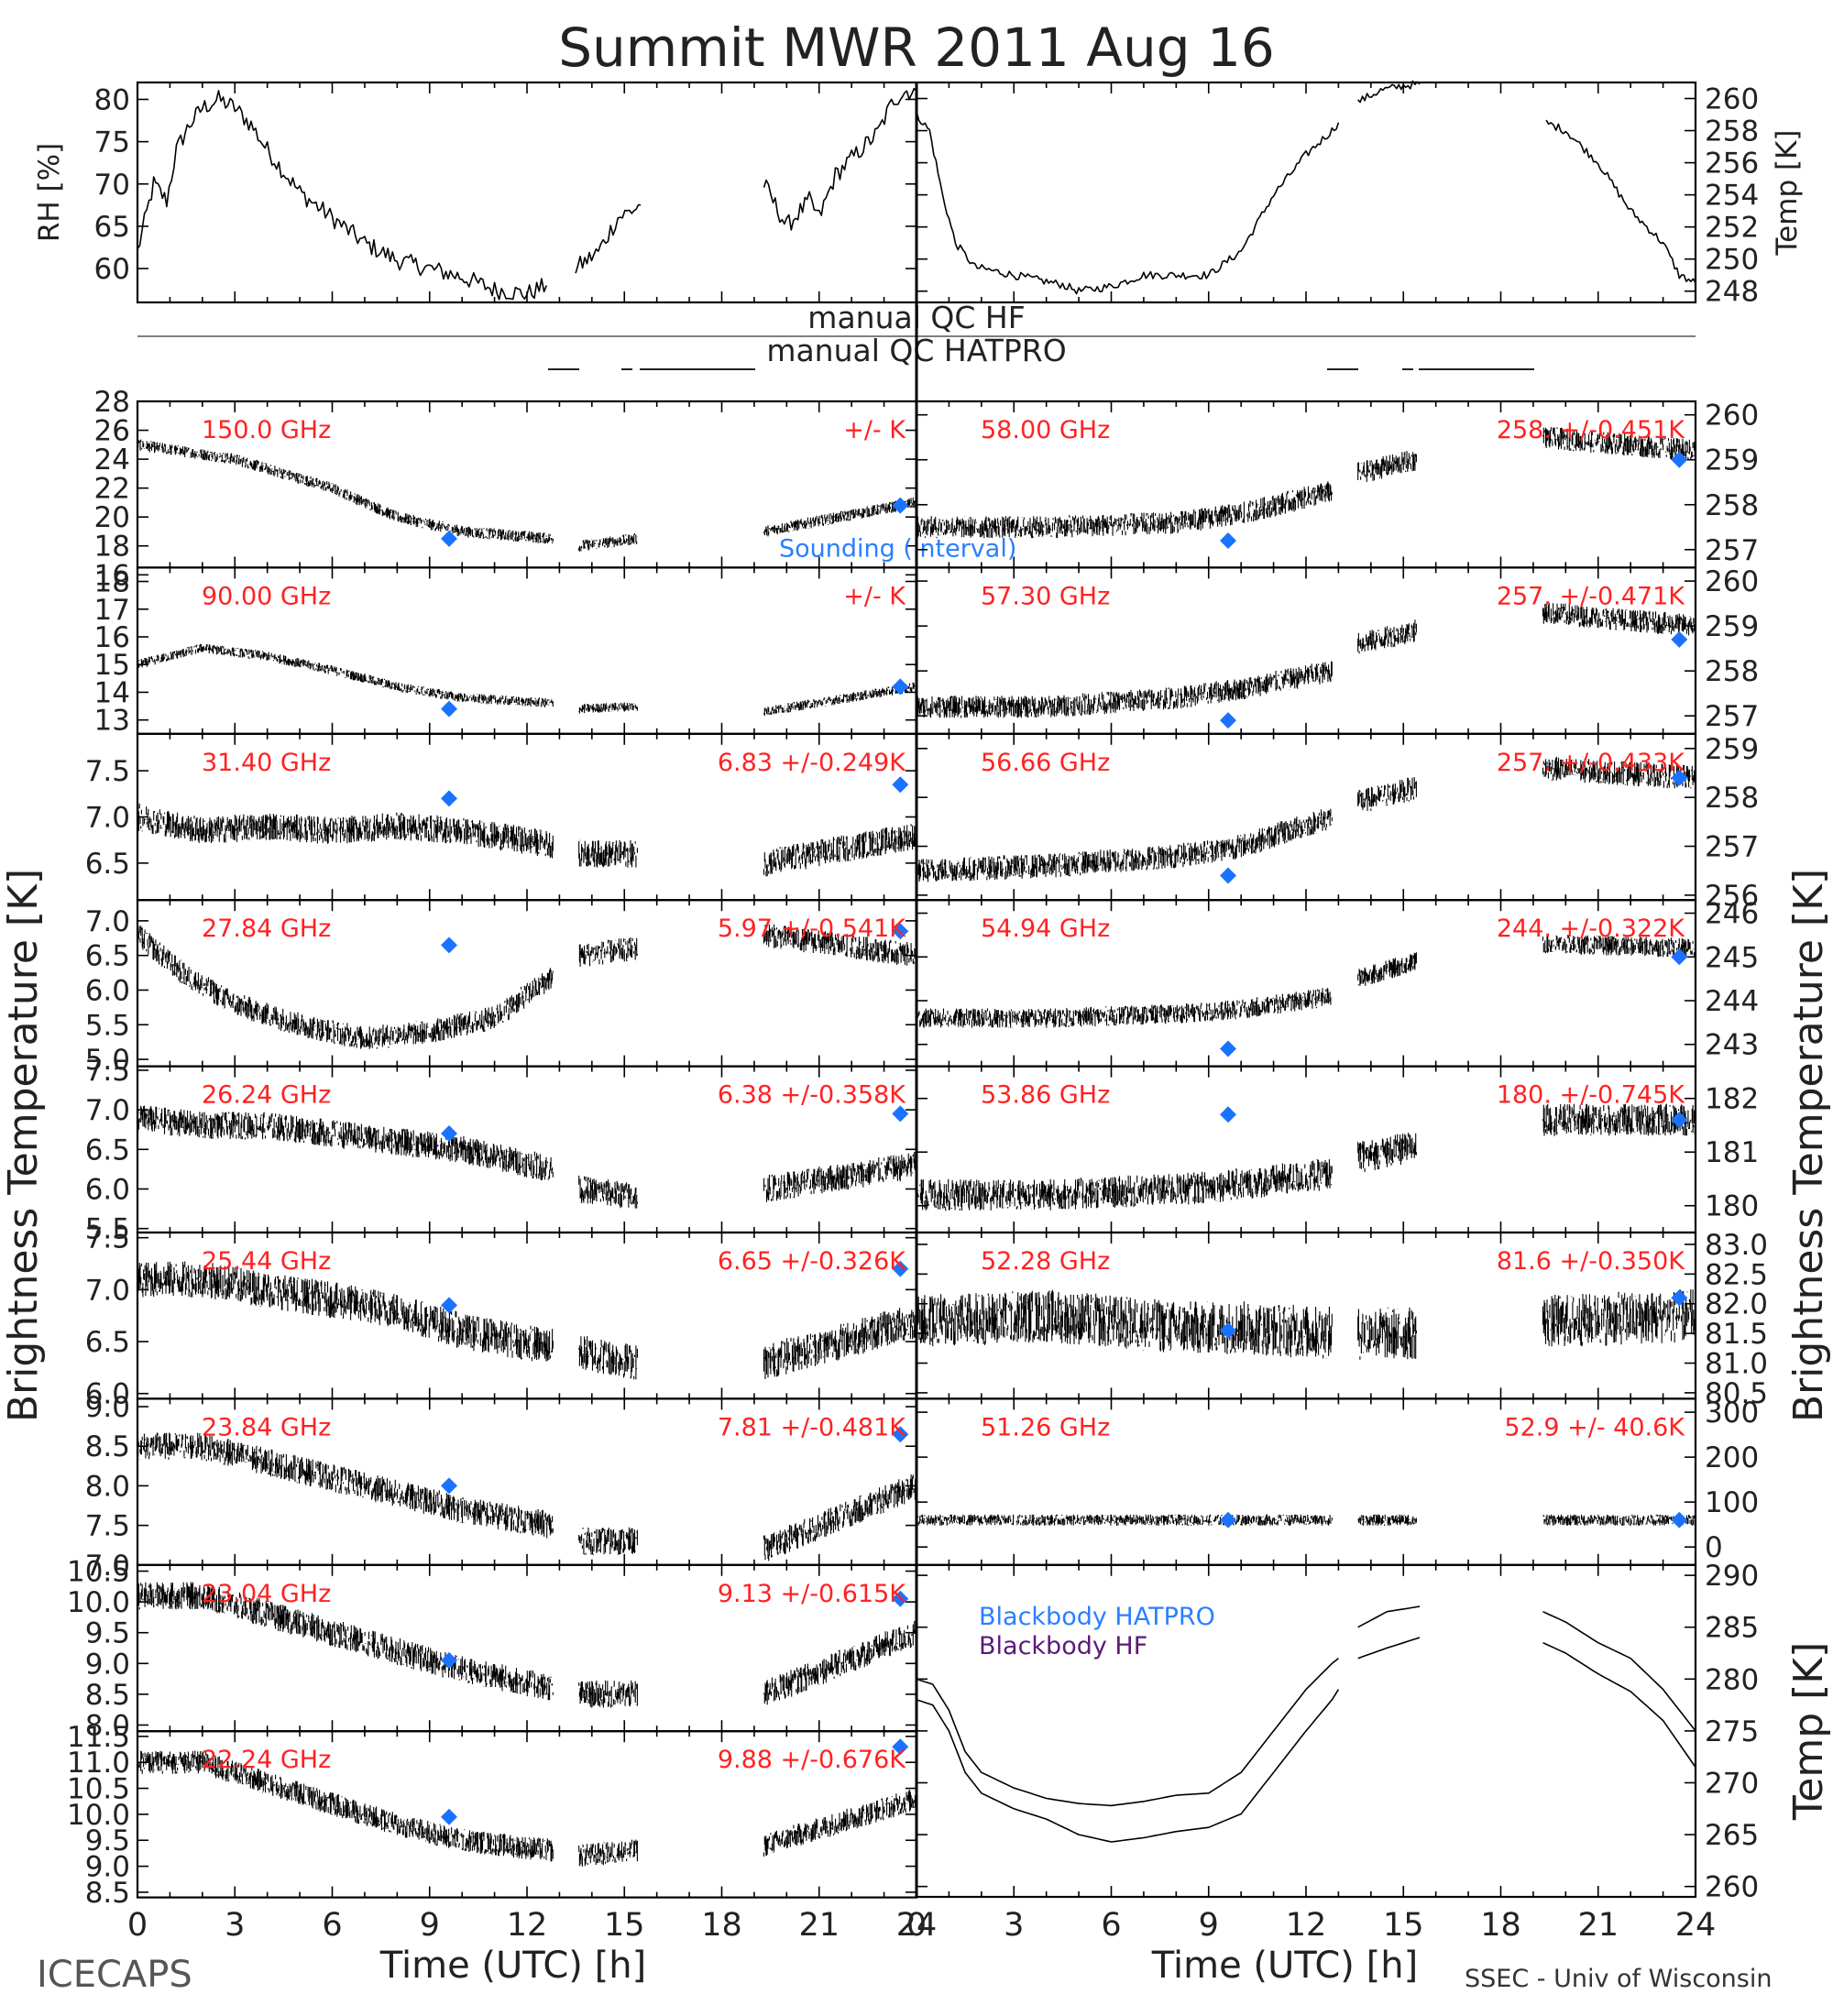  Describe the element at coordinates (1732, 847) in the screenshot. I see `y-tick-label: 257` at that location.